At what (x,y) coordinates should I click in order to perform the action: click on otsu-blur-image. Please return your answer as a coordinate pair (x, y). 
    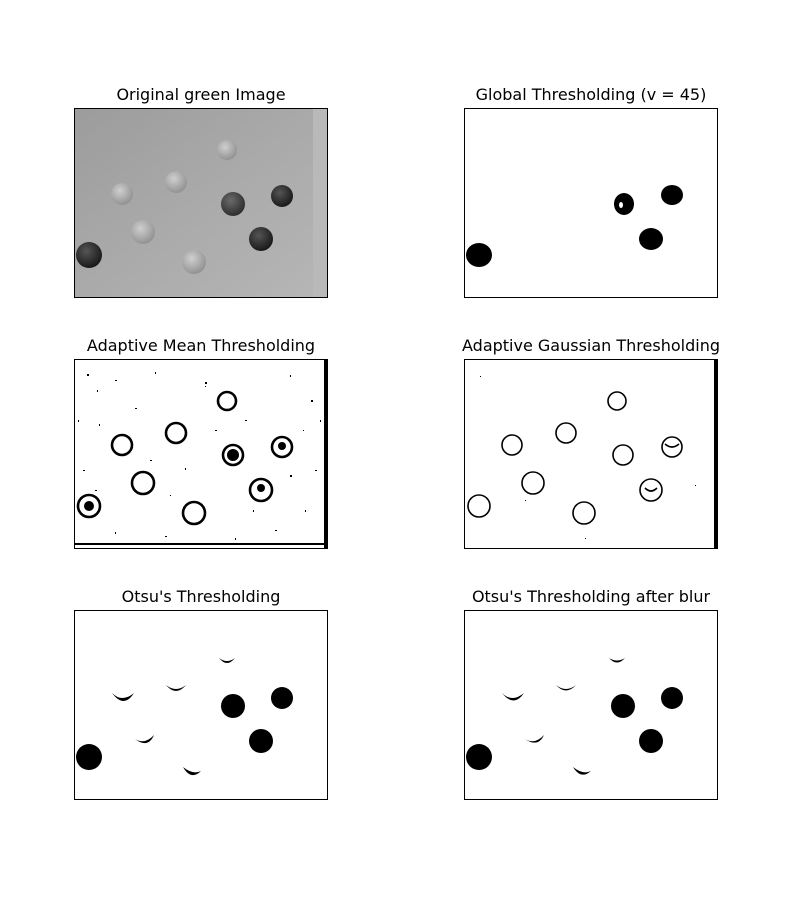
    Looking at the image, I should click on (591, 705).